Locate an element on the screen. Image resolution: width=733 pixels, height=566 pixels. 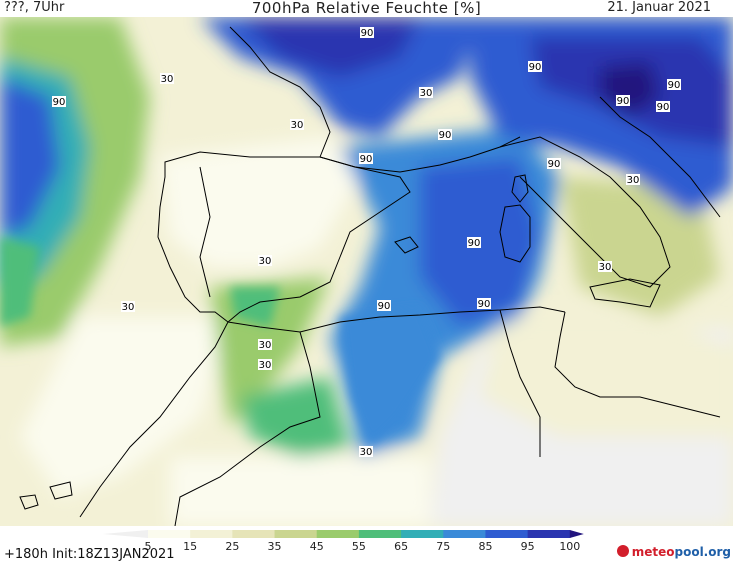
coast-gulf-lion is located at coordinates (437, 154).